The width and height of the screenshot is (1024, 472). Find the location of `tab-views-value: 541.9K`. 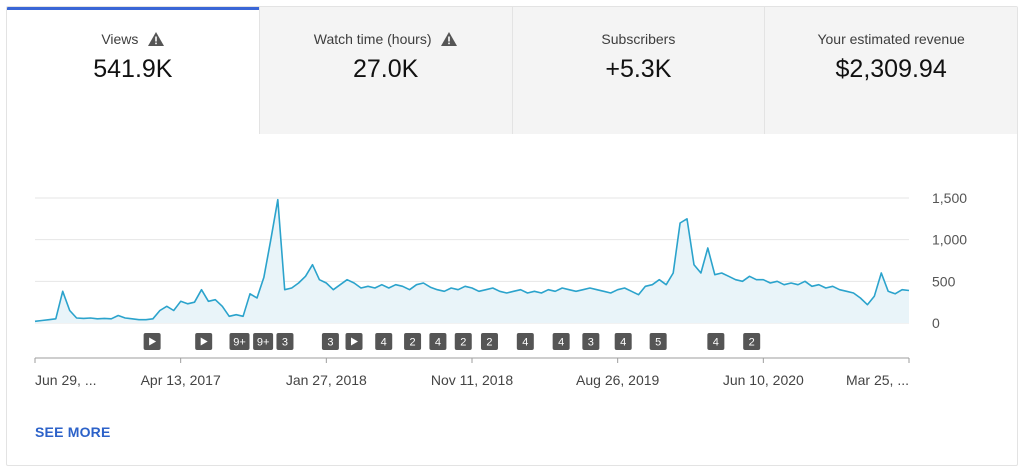

tab-views-value: 541.9K is located at coordinates (133, 69).